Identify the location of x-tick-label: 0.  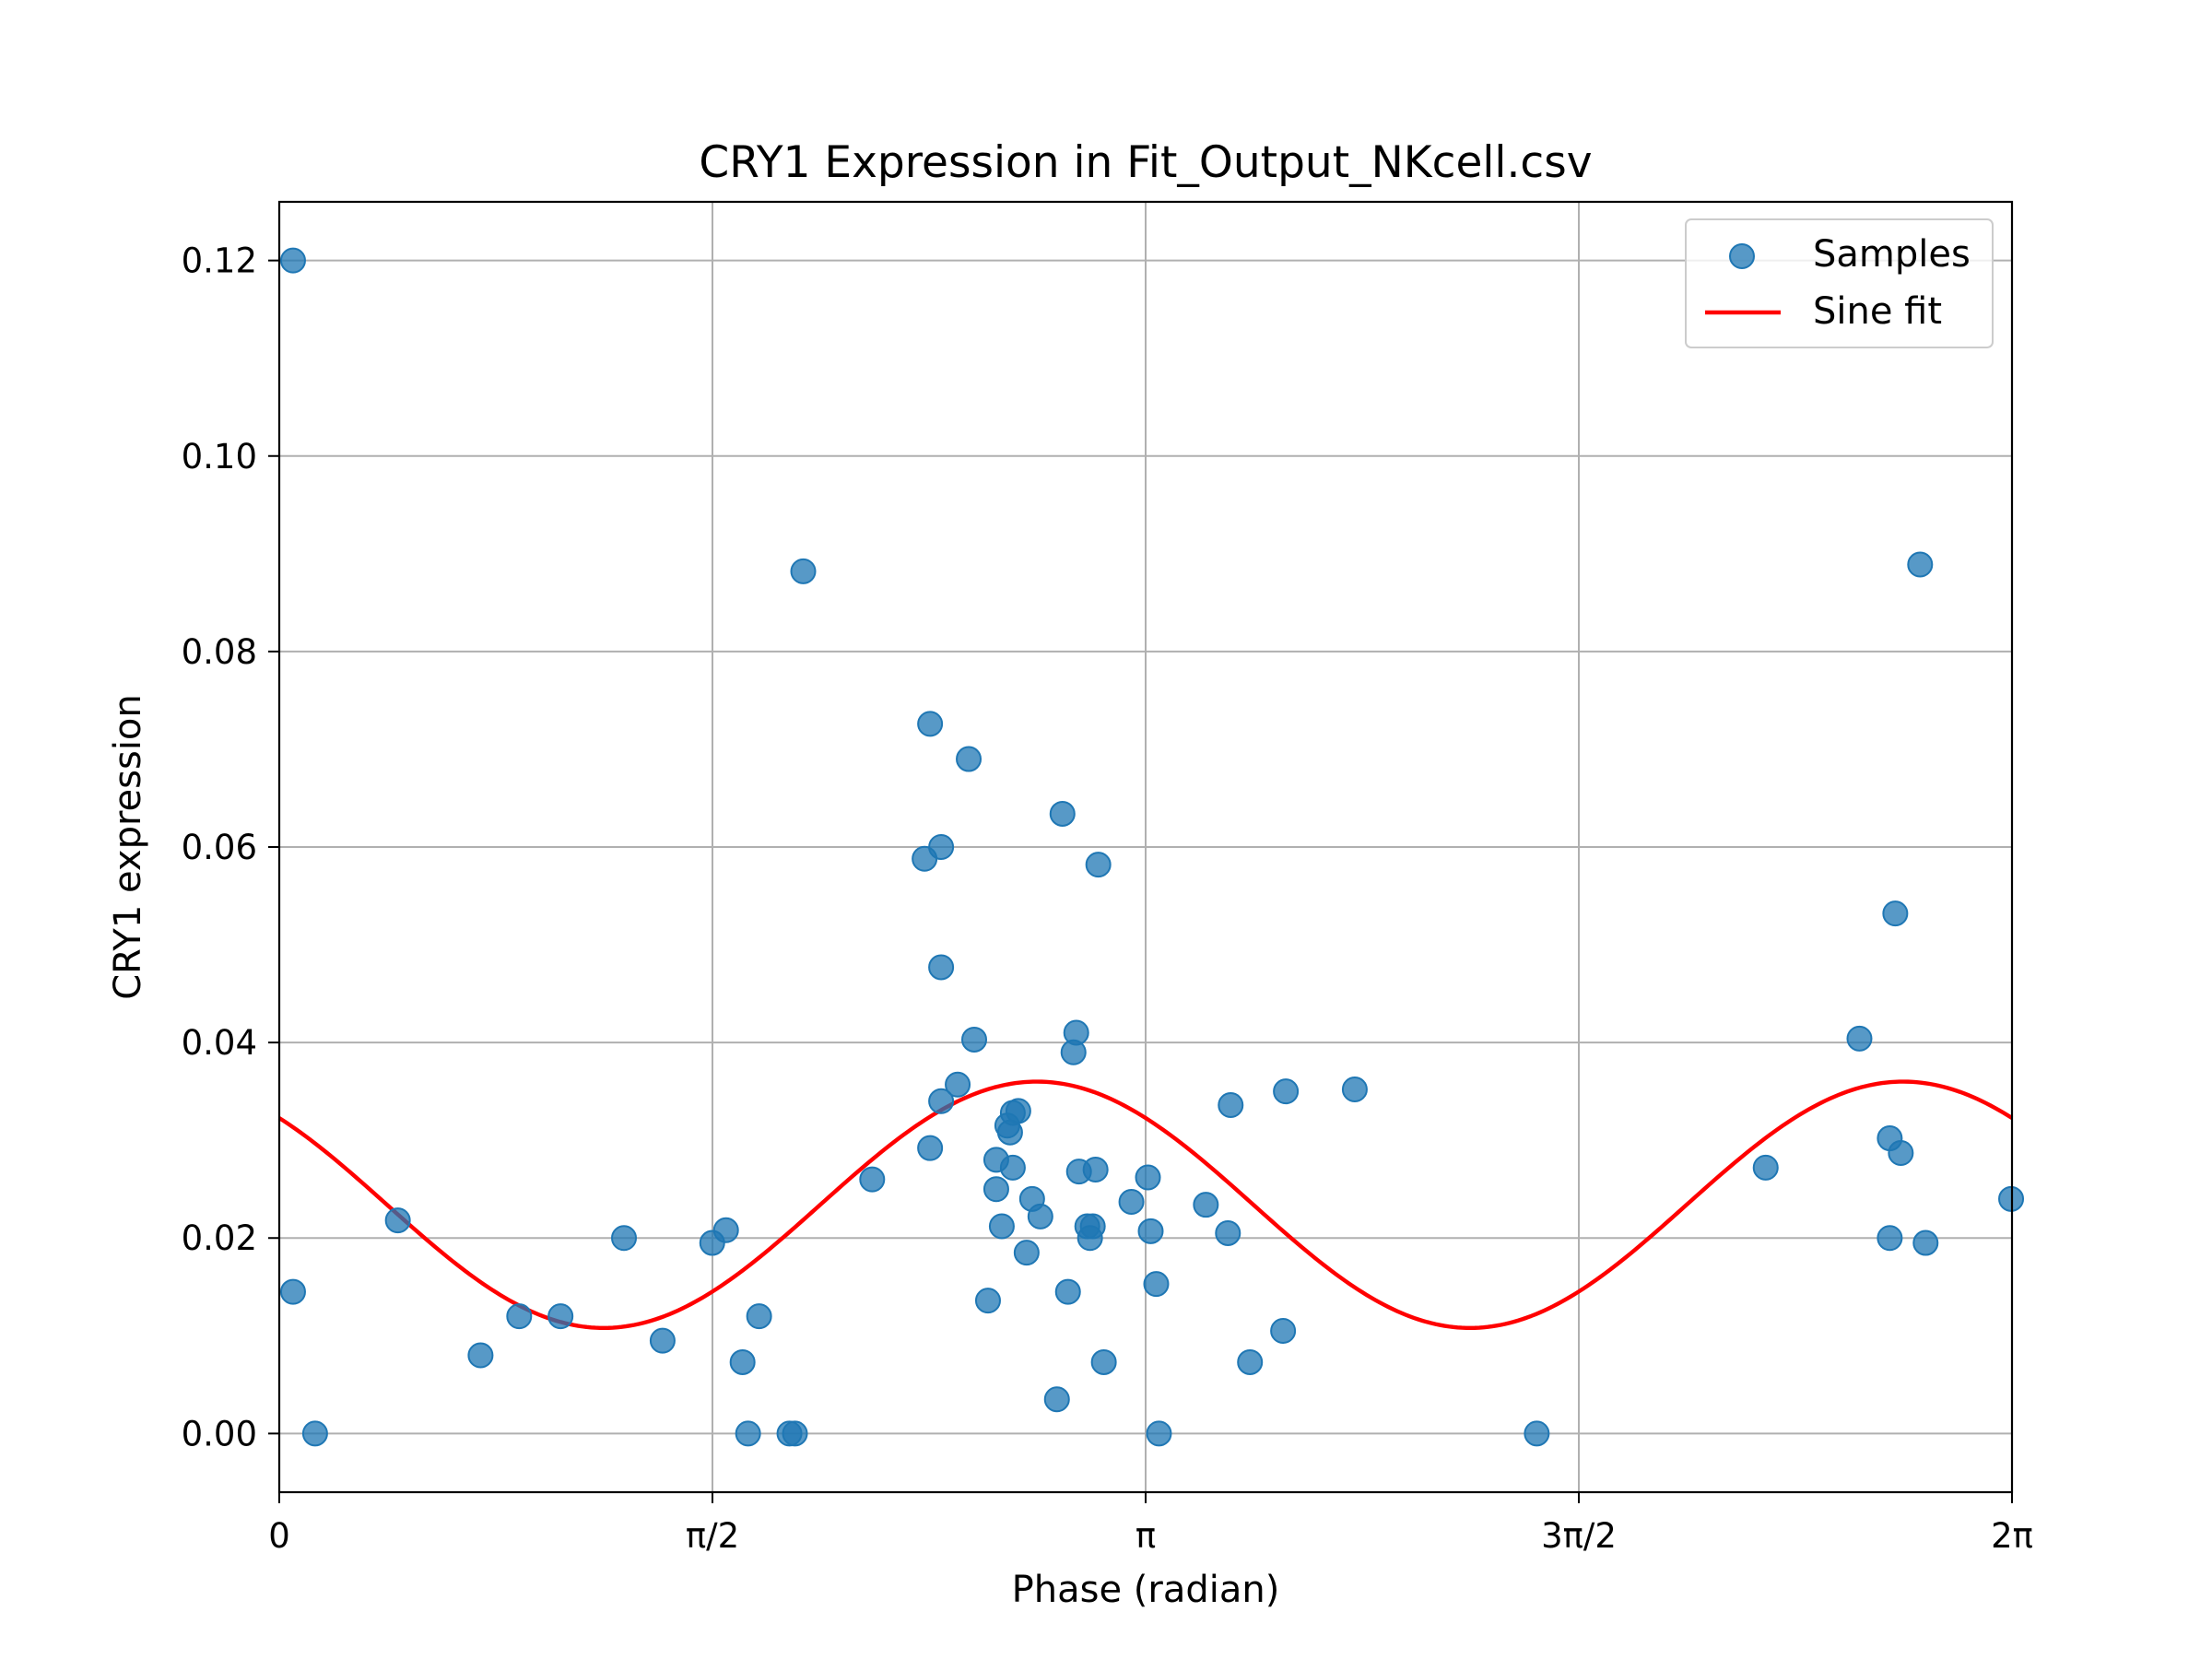
(279, 1536).